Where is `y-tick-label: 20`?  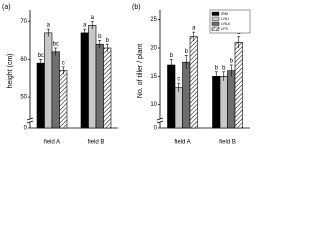
y-tick-label: 20 is located at coordinates (153, 49).